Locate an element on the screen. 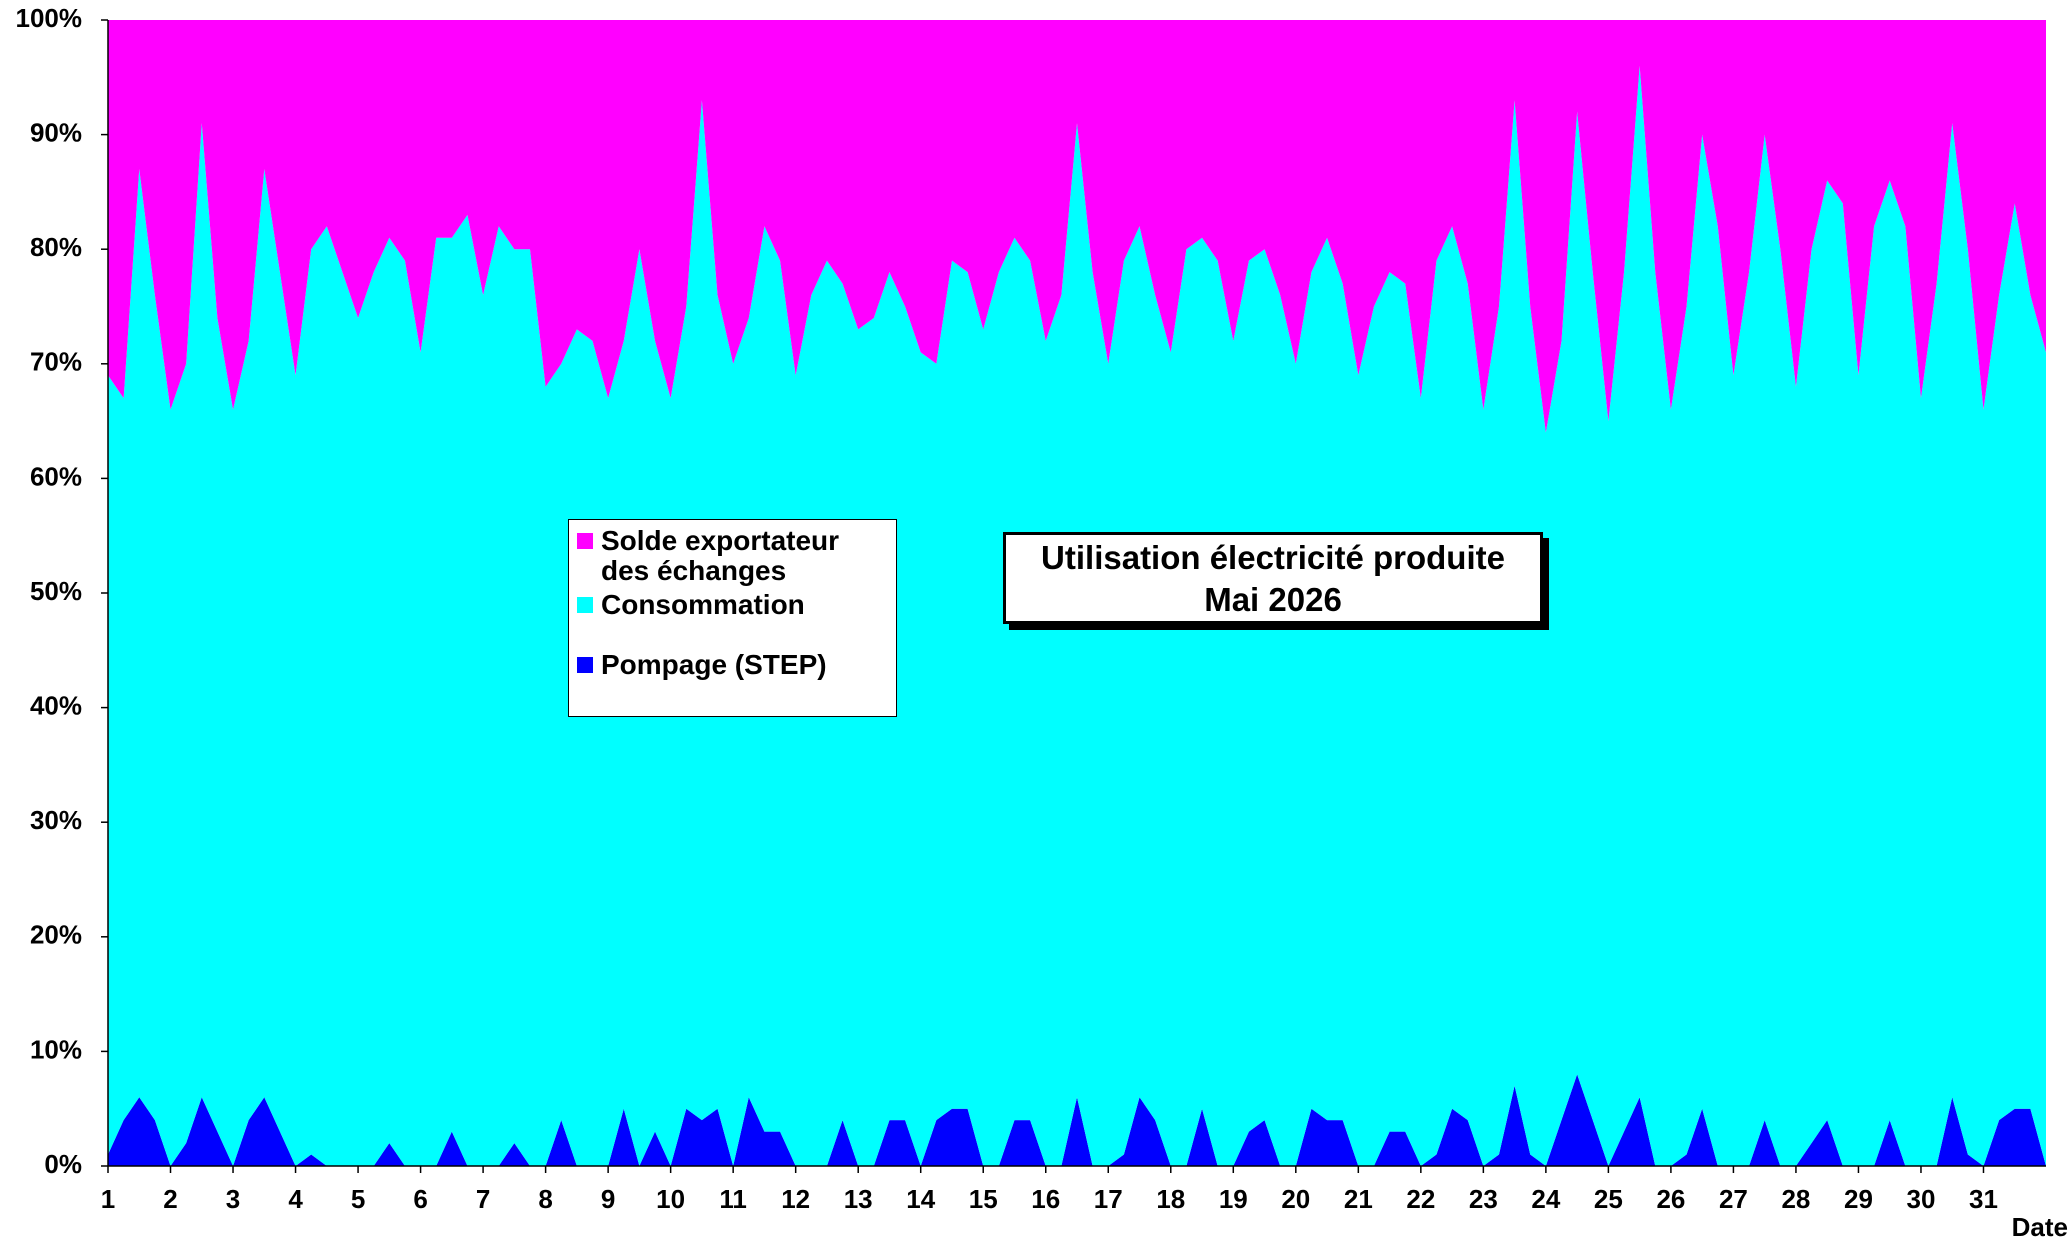  legend-item: Consommation is located at coordinates (732, 605).